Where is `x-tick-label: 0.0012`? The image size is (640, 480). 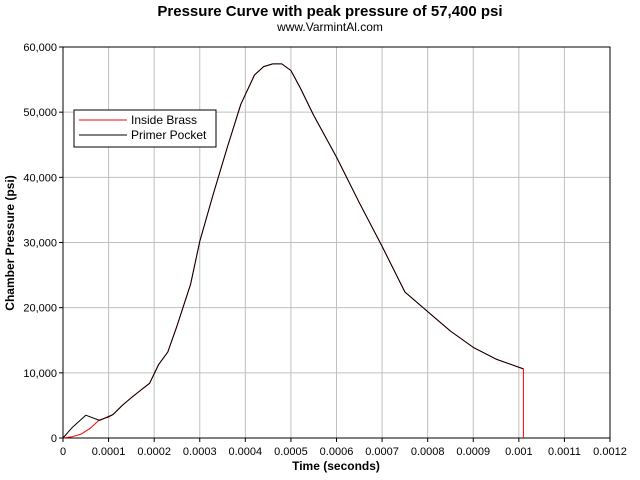
x-tick-label: 0.0012 is located at coordinates (610, 452).